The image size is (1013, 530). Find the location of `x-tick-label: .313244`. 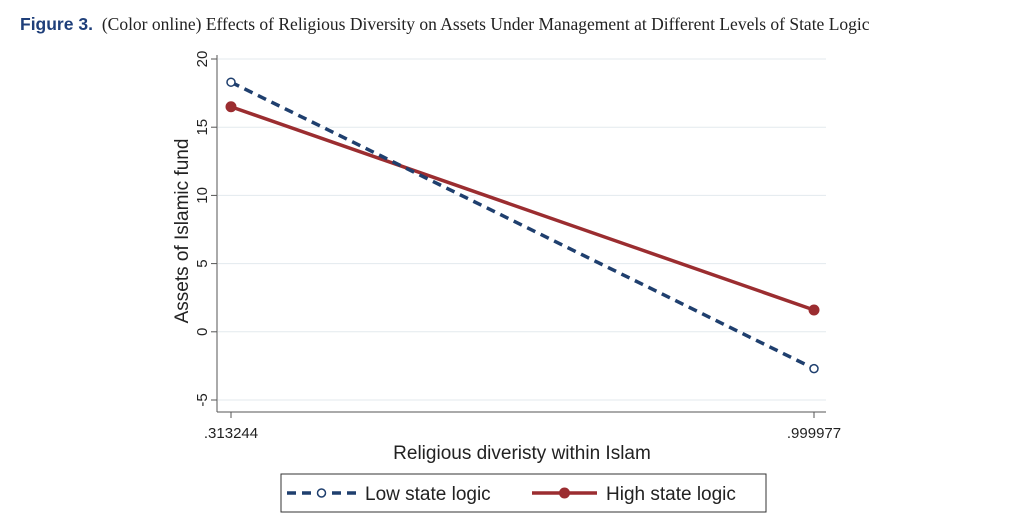

x-tick-label: .313244 is located at coordinates (231, 433).